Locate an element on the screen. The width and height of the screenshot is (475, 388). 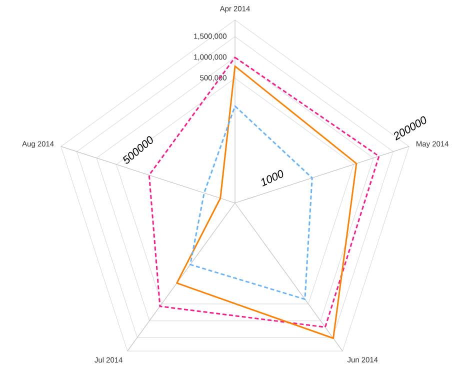
text: 1000 is located at coordinates (272, 178).